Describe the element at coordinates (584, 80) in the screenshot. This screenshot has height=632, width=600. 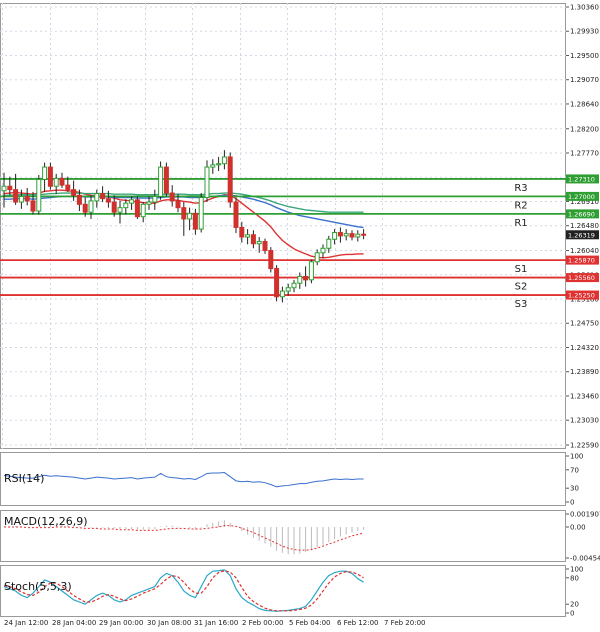
I see `price-tick-label: 1.29070` at that location.